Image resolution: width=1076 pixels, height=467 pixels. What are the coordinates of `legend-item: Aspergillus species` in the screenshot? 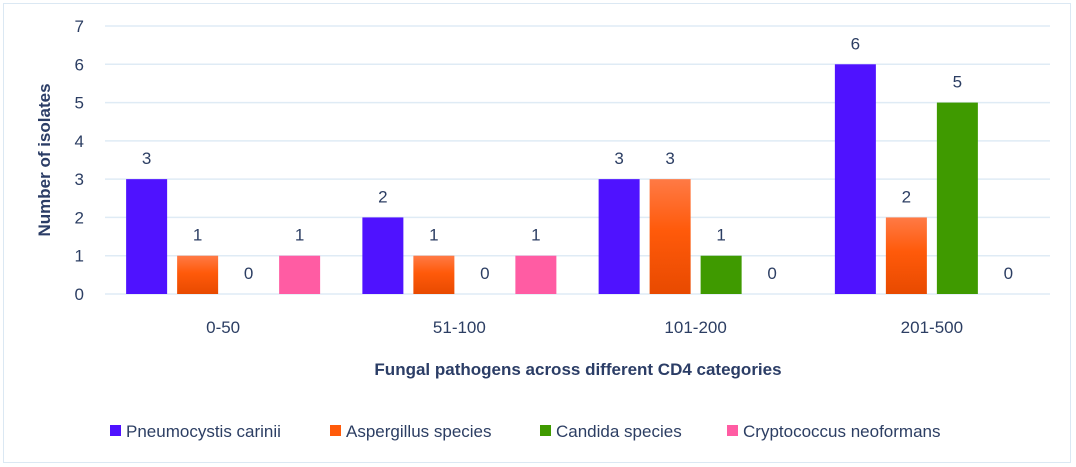 It's located at (411, 431).